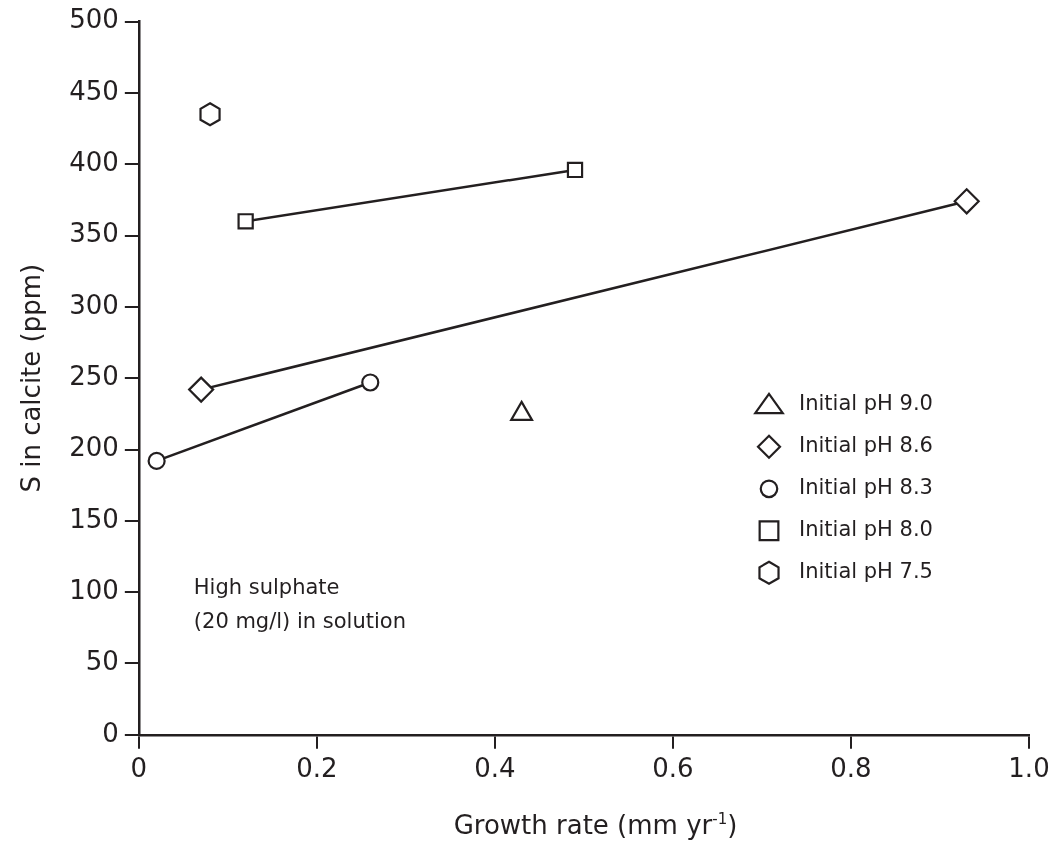 This screenshot has width=1057, height=850. What do you see at coordinates (94, 19) in the screenshot?
I see `y-tick-label: 500` at bounding box center [94, 19].